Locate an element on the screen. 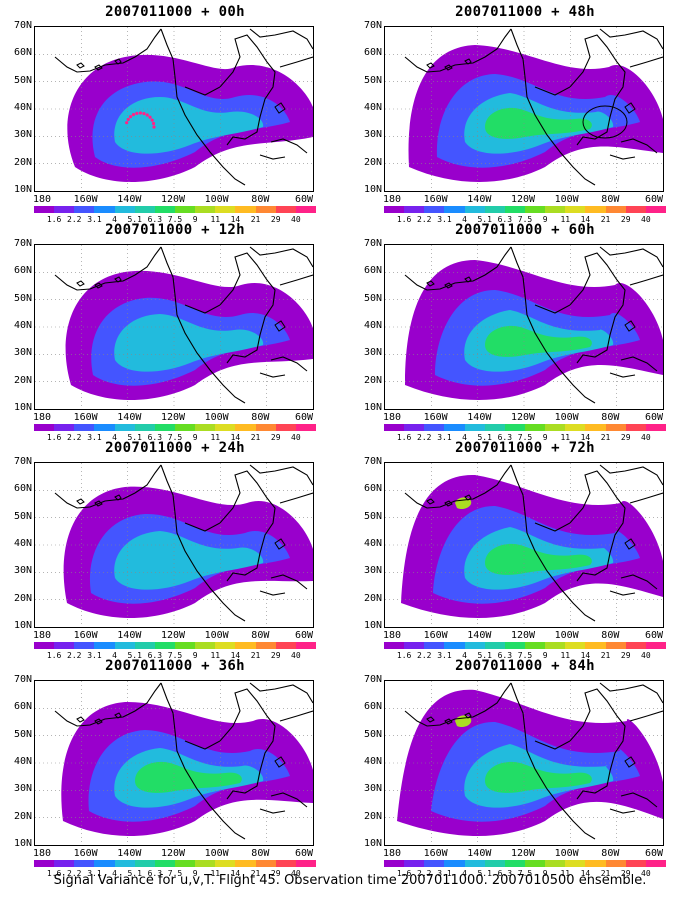 This screenshot has height=900, width=700. colorbar-label: 21 is located at coordinates (605, 437).